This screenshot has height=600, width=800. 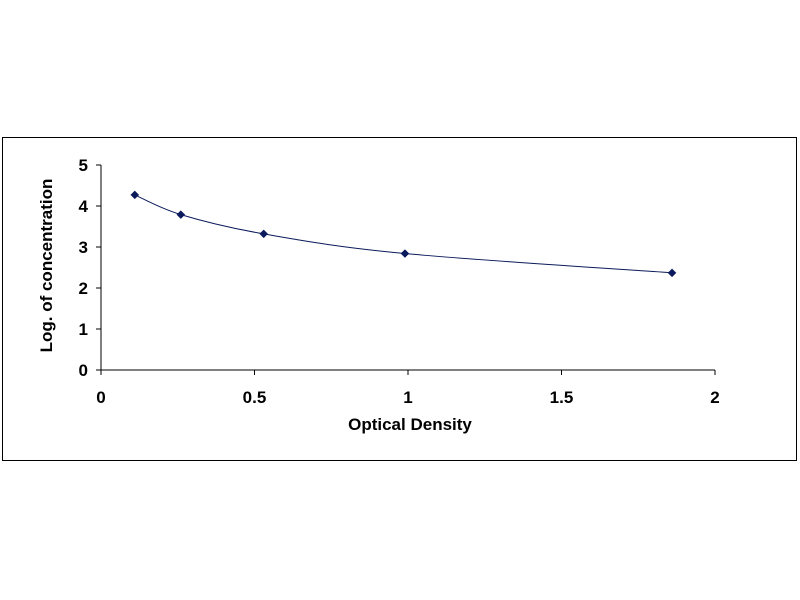 What do you see at coordinates (83, 329) in the screenshot?
I see `y-tick-label: 1` at bounding box center [83, 329].